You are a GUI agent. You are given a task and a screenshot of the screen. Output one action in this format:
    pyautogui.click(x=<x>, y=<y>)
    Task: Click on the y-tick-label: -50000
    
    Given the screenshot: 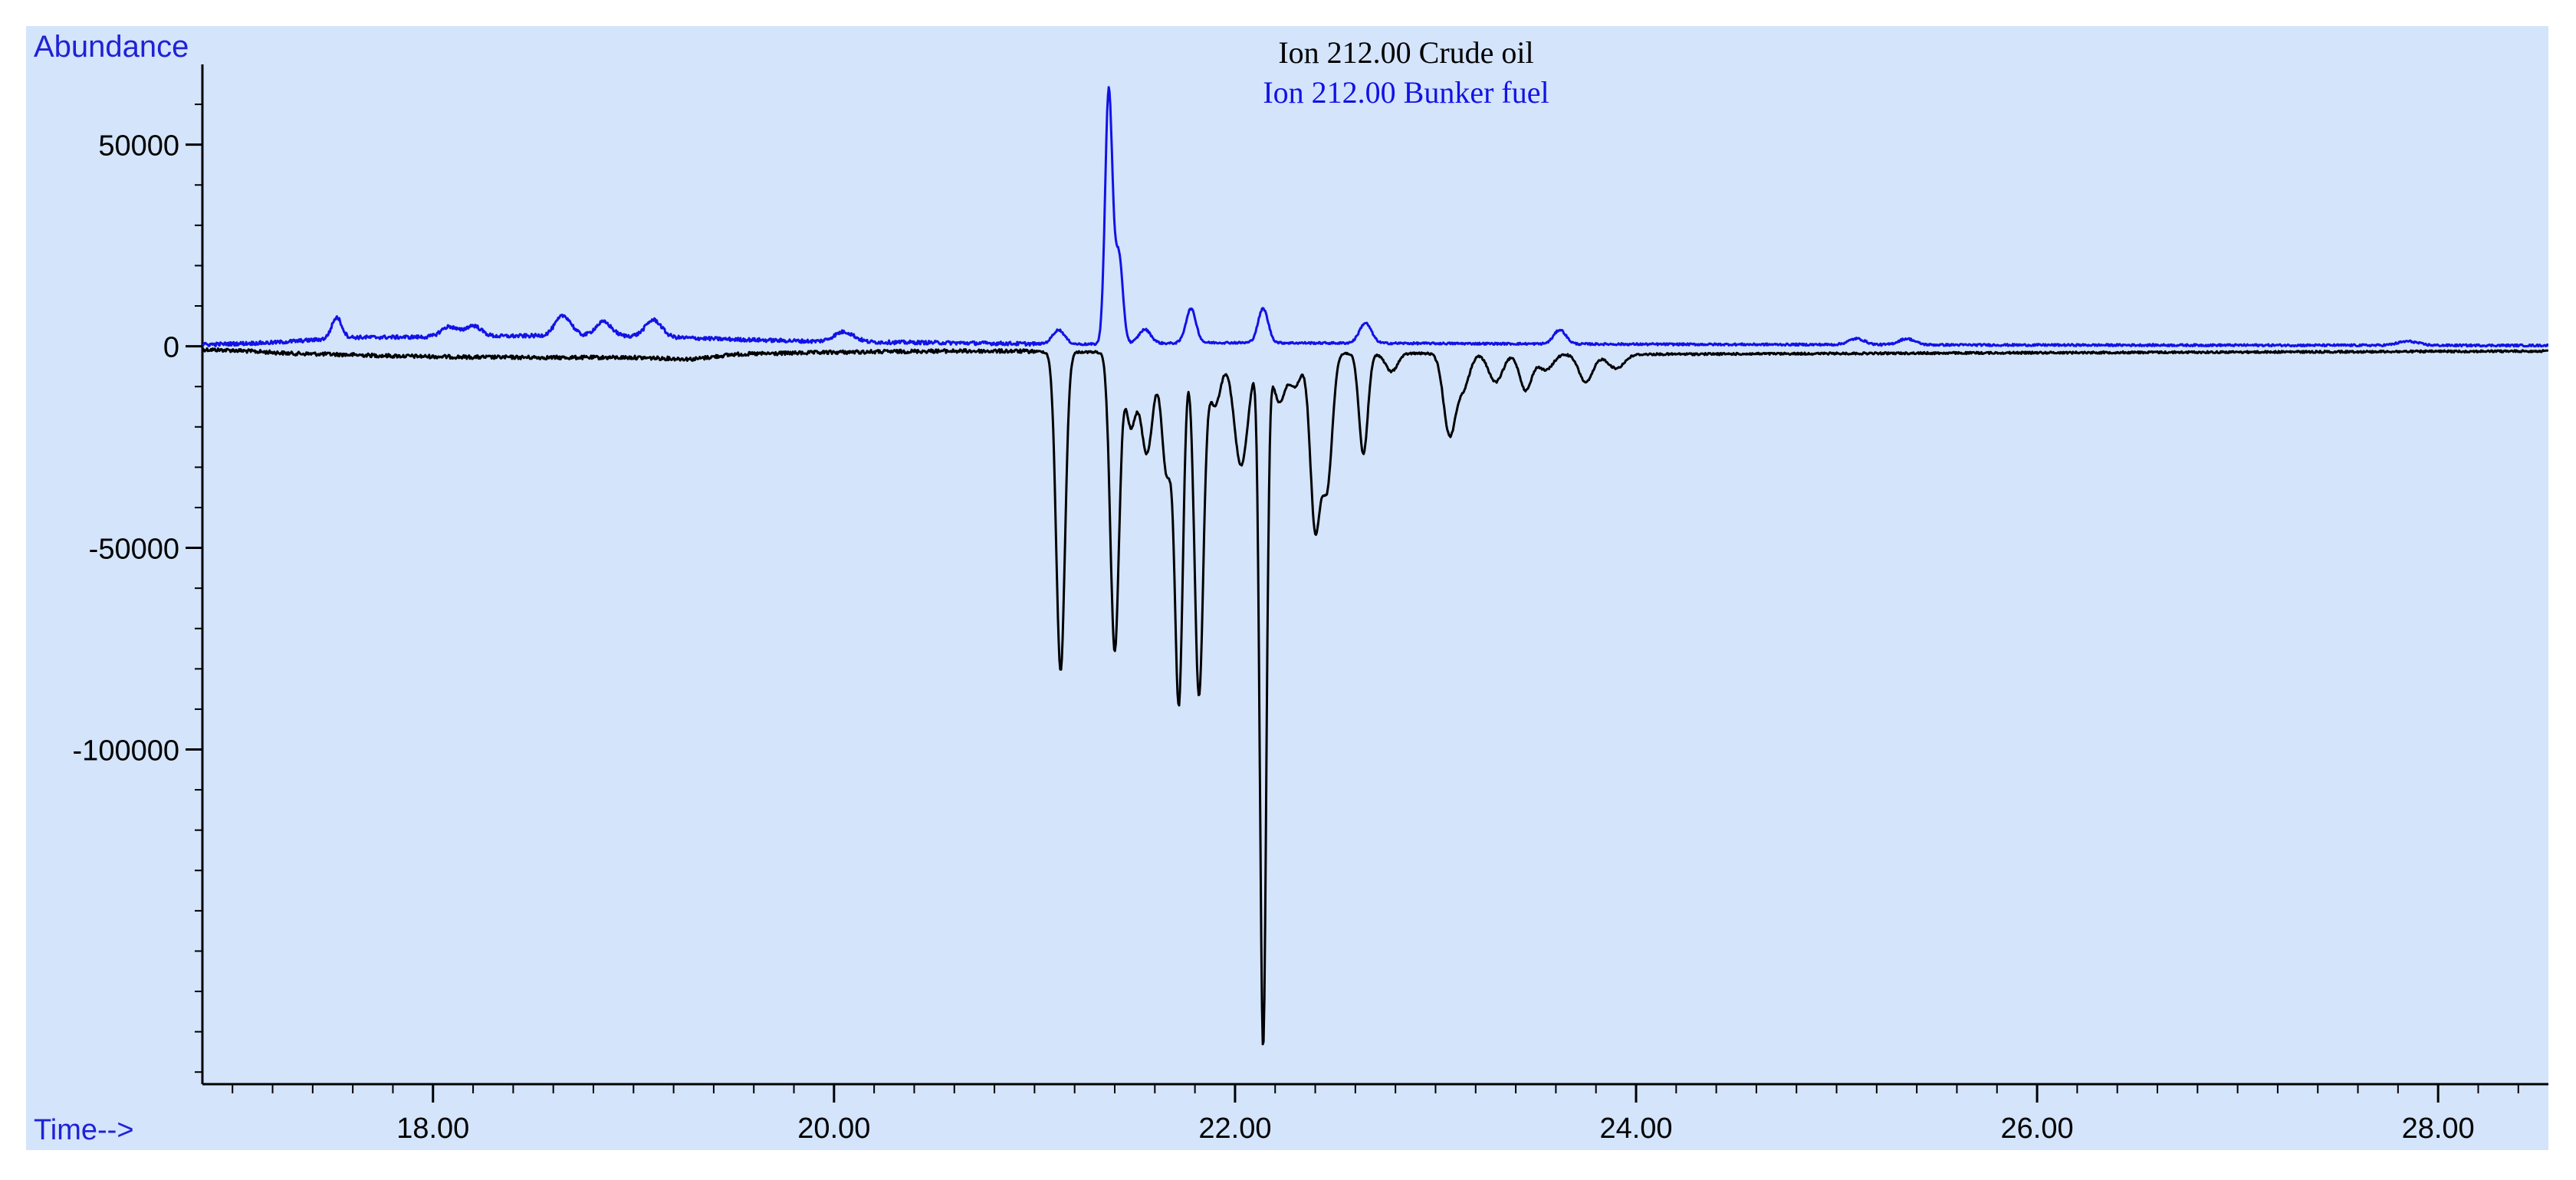 What is the action you would take?
    pyautogui.click(x=134, y=550)
    